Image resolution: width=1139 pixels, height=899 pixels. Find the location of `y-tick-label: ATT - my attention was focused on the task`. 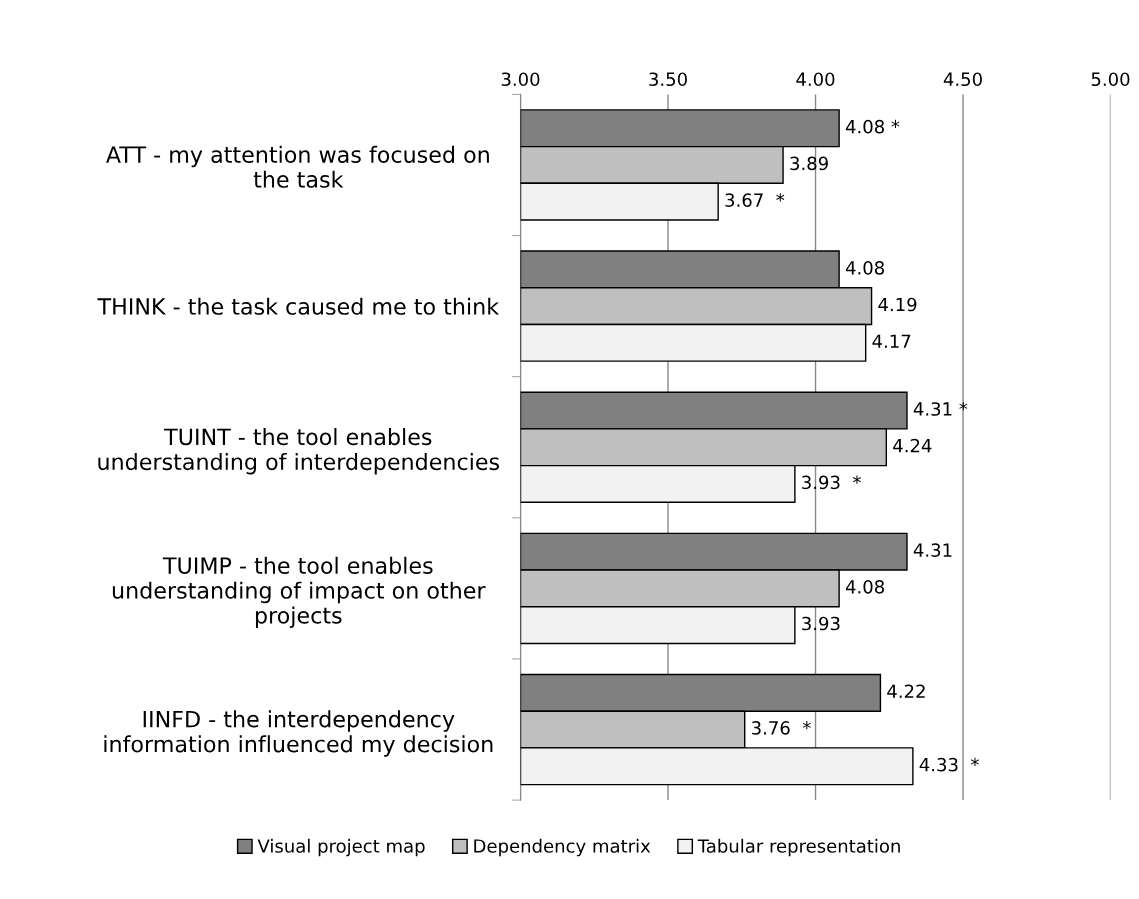

y-tick-label: ATT - my attention was focused on the task is located at coordinates (297, 166).